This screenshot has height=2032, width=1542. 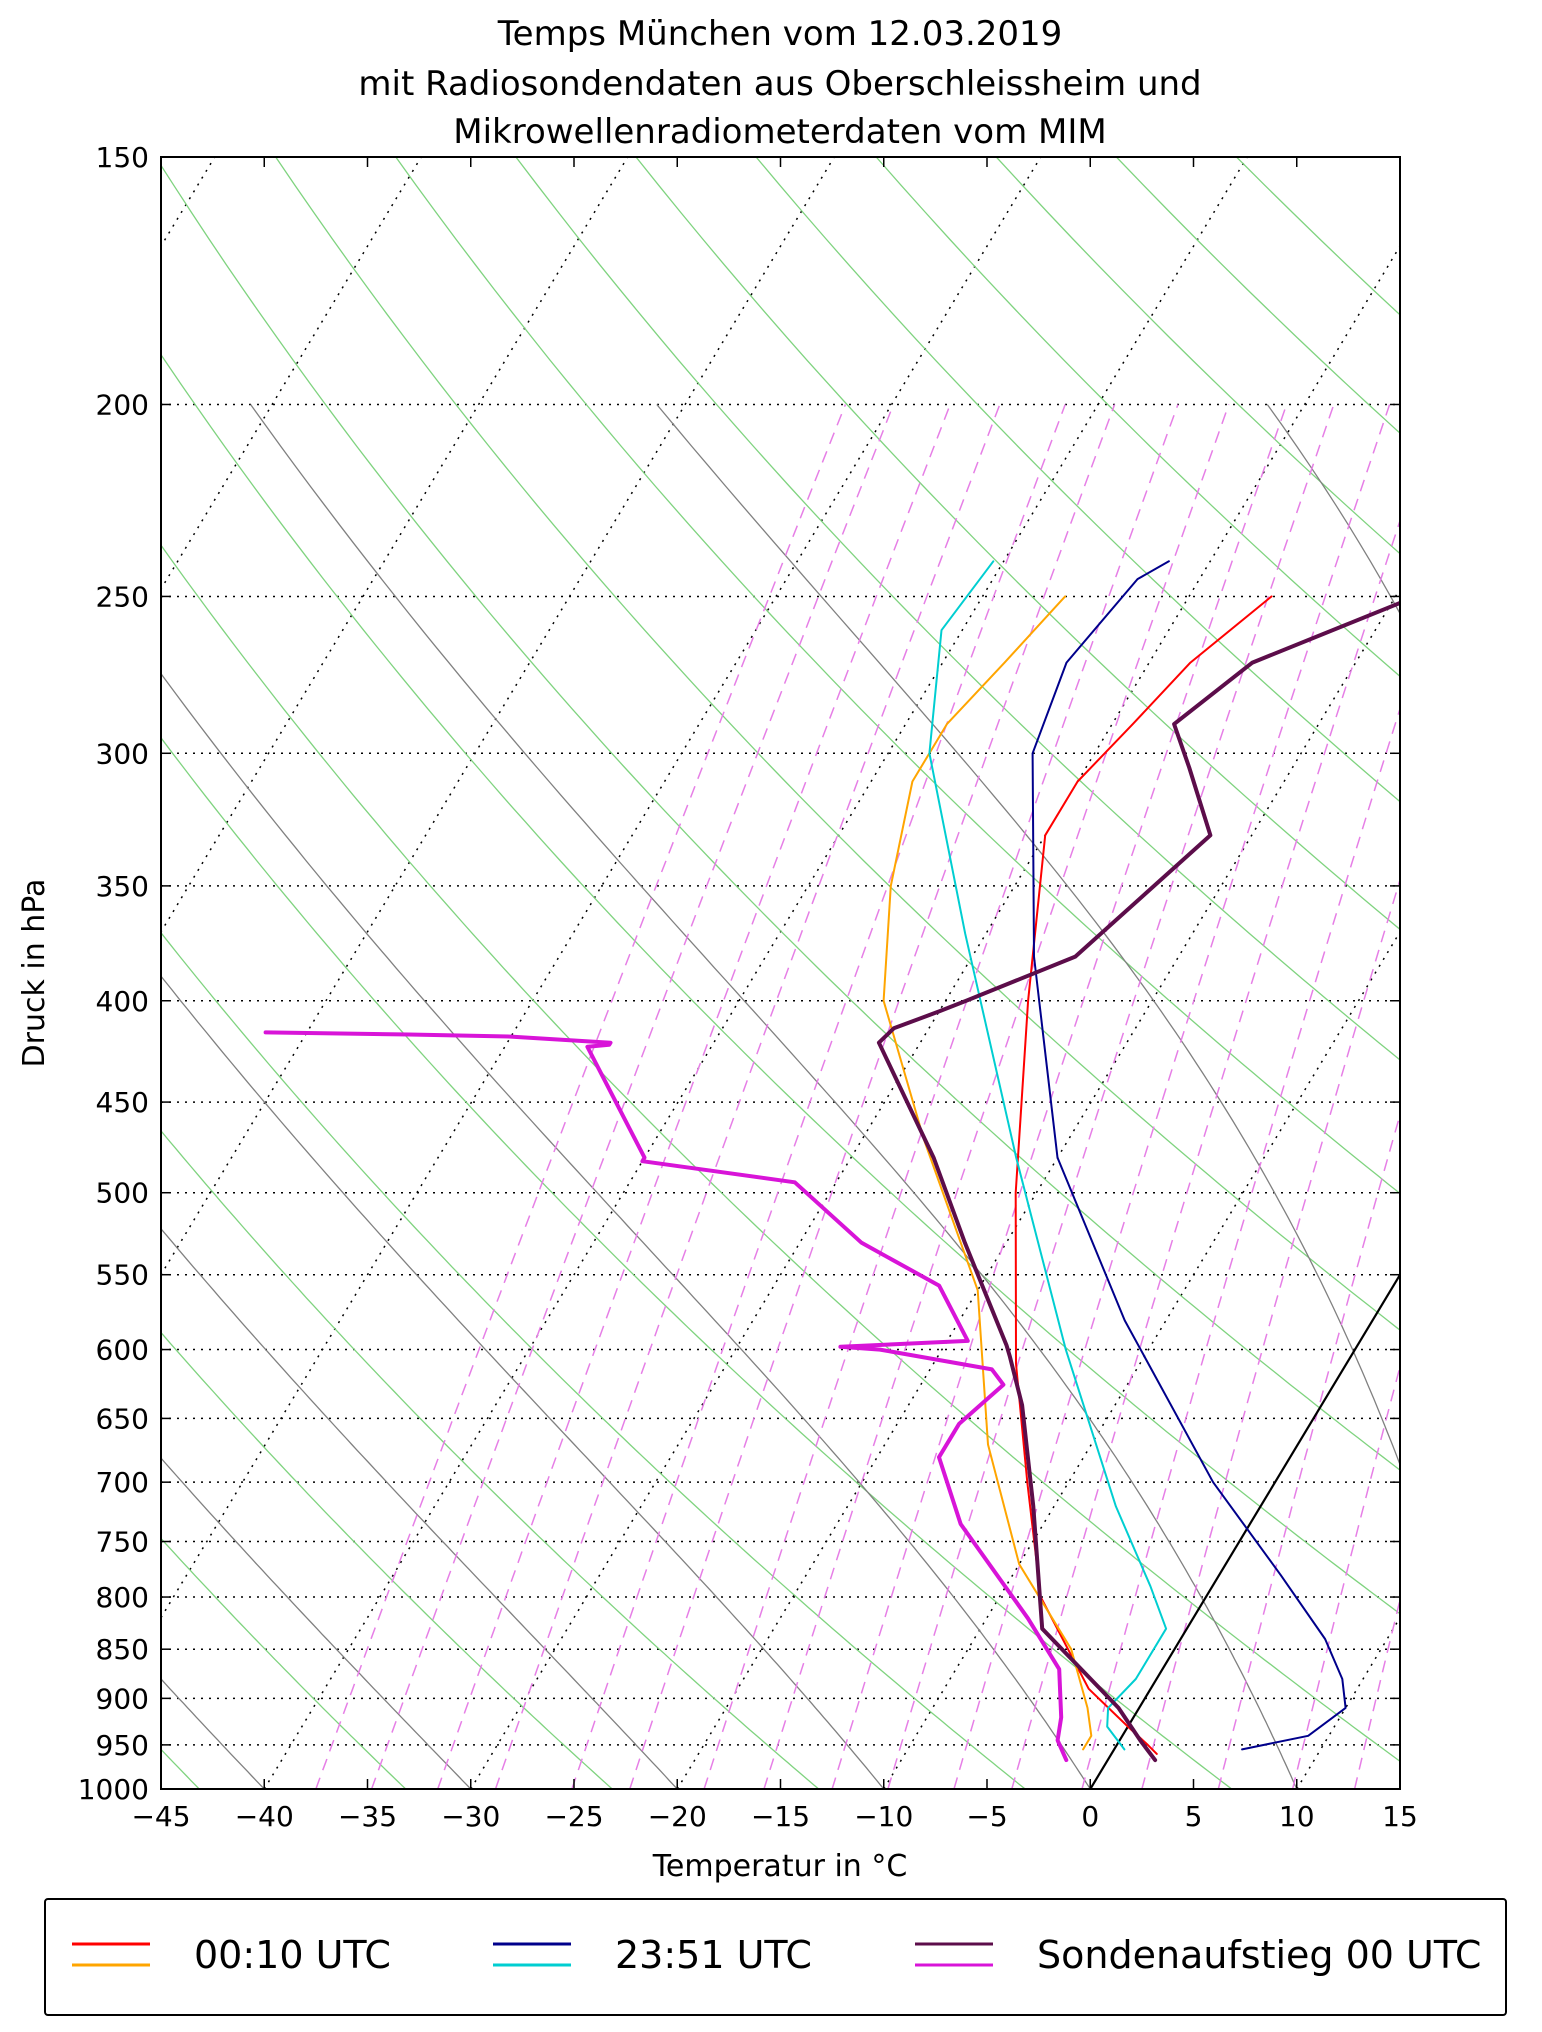 I want to click on y-tick-label: 600, so click(x=122, y=1350).